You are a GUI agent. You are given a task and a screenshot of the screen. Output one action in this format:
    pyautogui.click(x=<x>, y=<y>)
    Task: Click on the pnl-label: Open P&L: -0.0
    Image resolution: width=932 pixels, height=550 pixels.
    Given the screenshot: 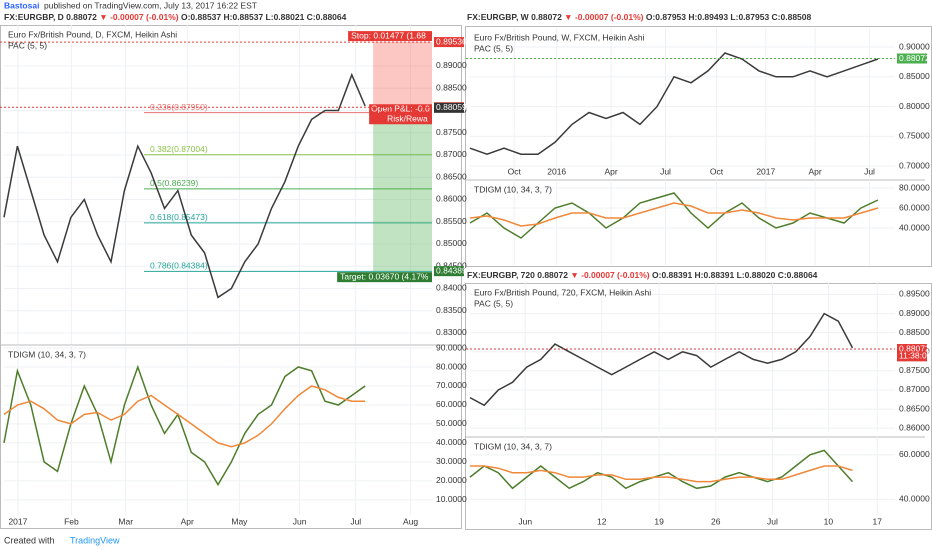 What is the action you would take?
    pyautogui.click(x=400, y=108)
    